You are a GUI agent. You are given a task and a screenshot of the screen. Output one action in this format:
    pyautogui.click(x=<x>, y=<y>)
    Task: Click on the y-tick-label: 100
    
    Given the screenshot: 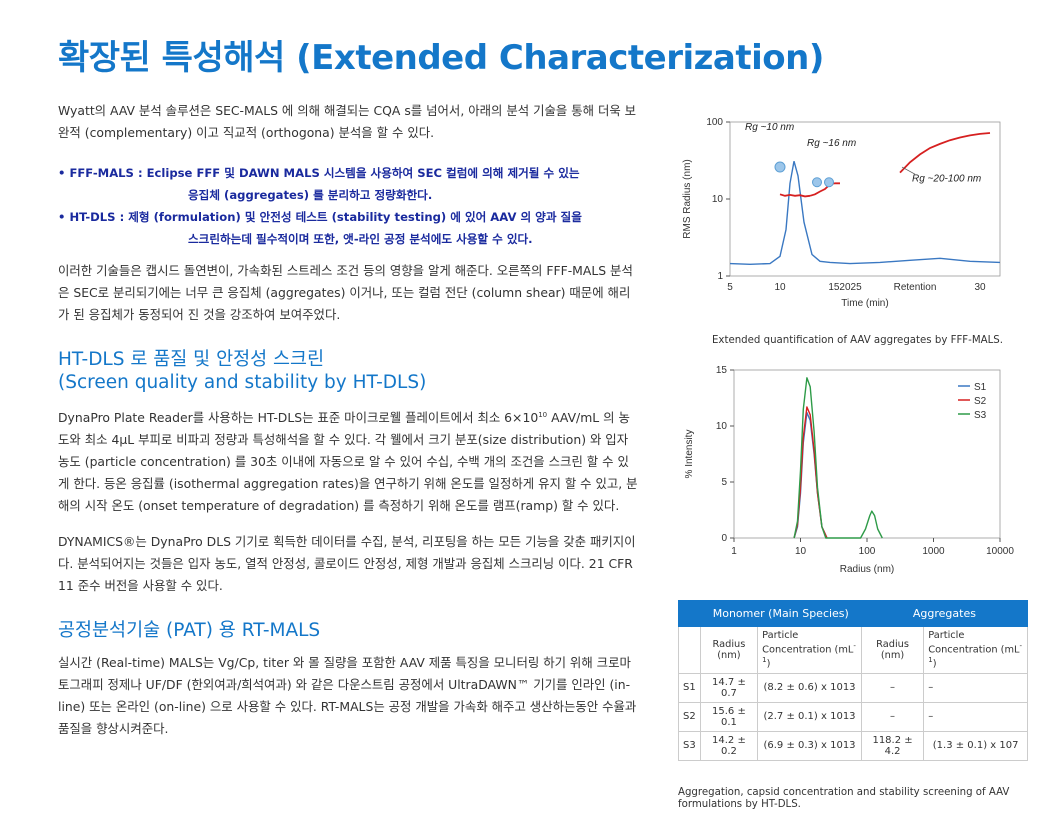 What is the action you would take?
    pyautogui.click(x=714, y=122)
    